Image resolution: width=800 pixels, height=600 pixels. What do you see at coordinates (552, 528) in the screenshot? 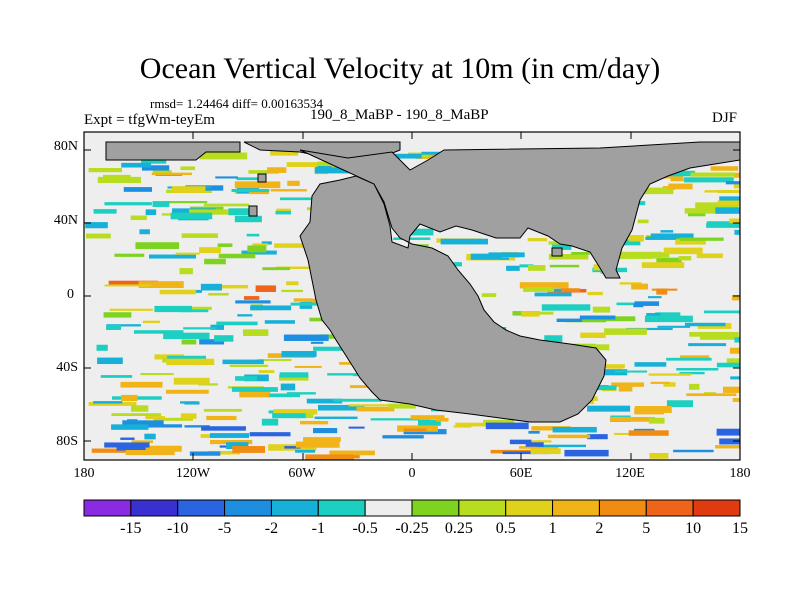
I see `colorbar-label: 1` at bounding box center [552, 528].